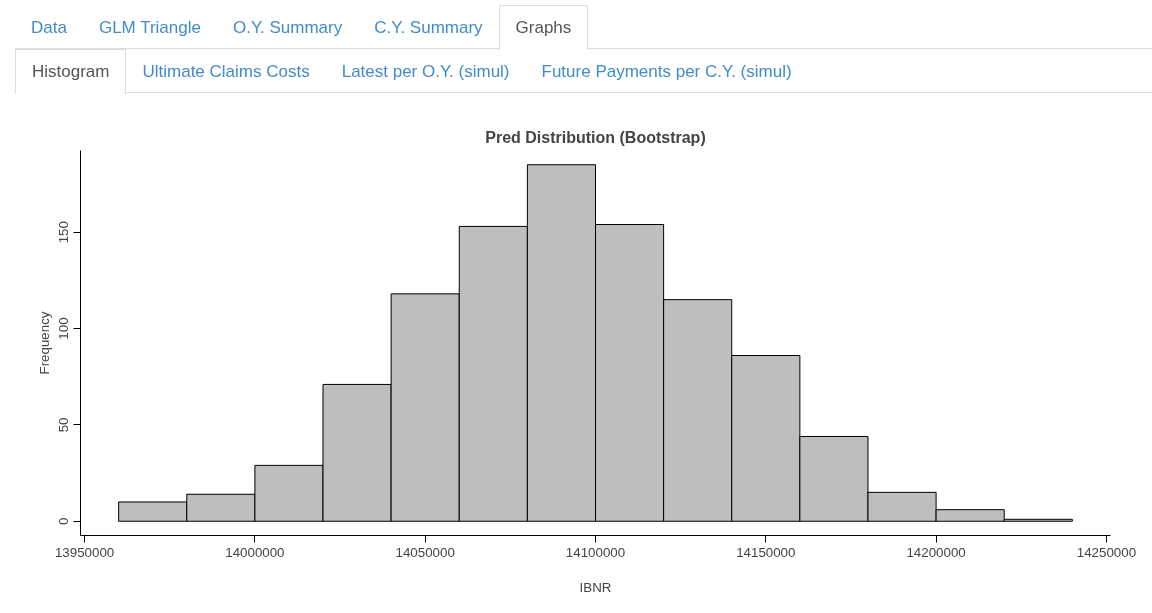  I want to click on x-tick-label: 14200000, so click(936, 552).